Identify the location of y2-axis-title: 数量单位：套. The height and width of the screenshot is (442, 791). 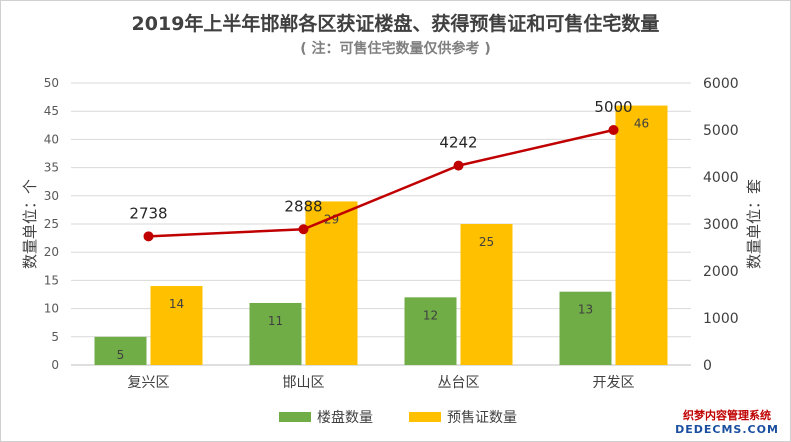
(754, 224).